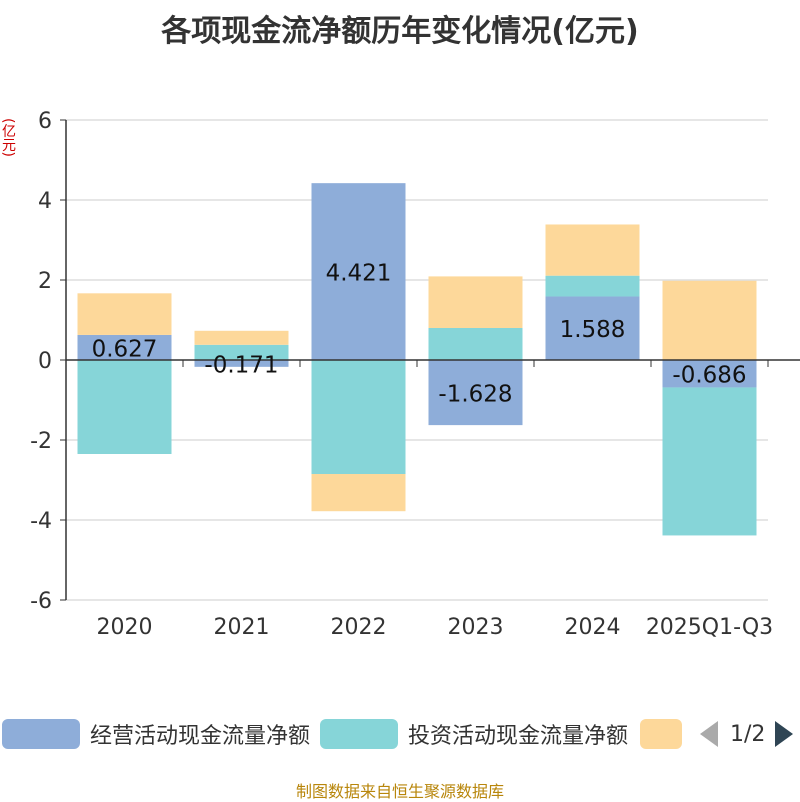  I want to click on legend-swatch-operating, so click(41, 734).